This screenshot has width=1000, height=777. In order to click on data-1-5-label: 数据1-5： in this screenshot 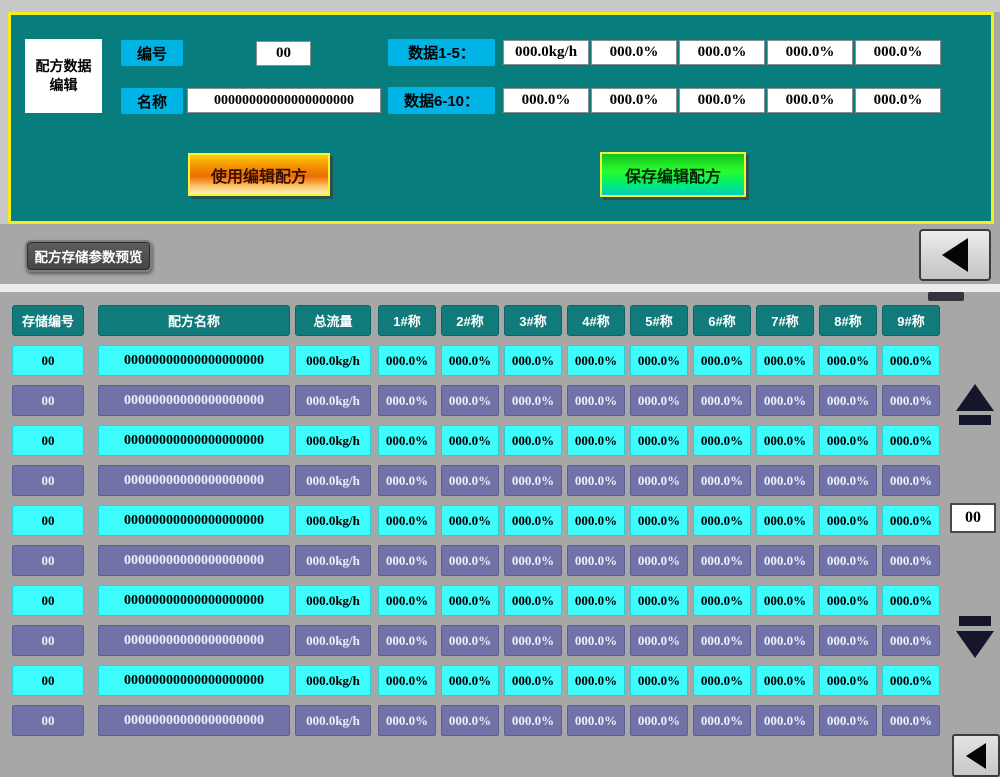, I will do `click(441, 52)`.